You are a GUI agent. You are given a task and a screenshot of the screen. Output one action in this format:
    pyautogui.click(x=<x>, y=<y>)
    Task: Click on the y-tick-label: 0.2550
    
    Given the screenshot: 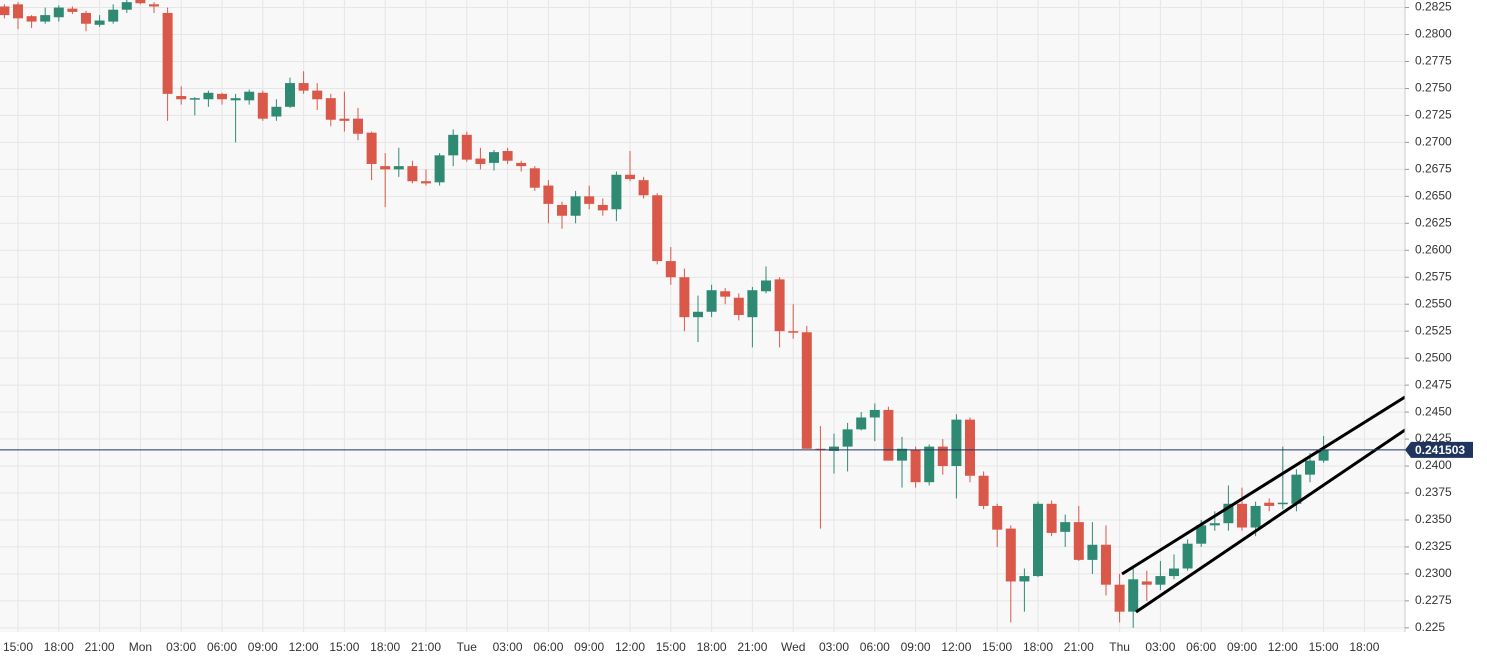 What is the action you would take?
    pyautogui.click(x=1433, y=303)
    